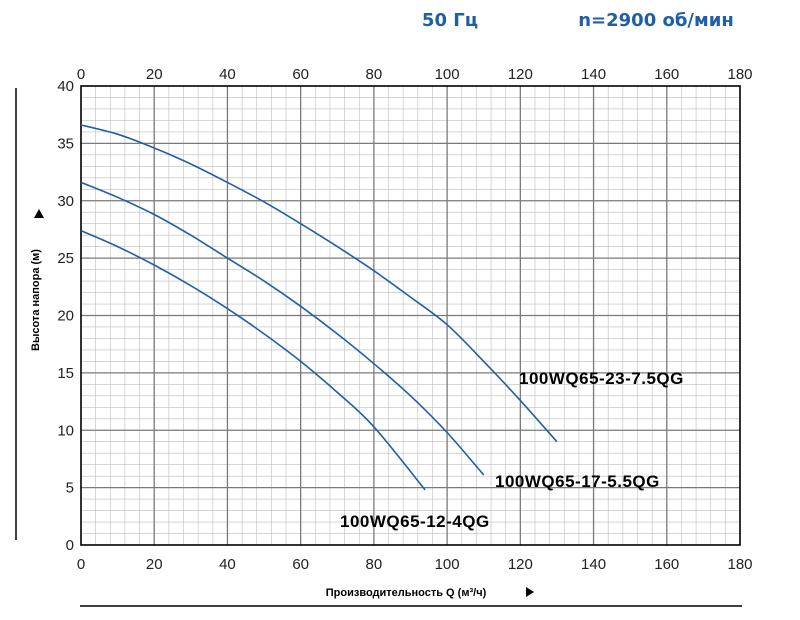 Image resolution: width=800 pixels, height=620 pixels. What do you see at coordinates (65, 143) in the screenshot?
I see `y-tick-label: 35` at bounding box center [65, 143].